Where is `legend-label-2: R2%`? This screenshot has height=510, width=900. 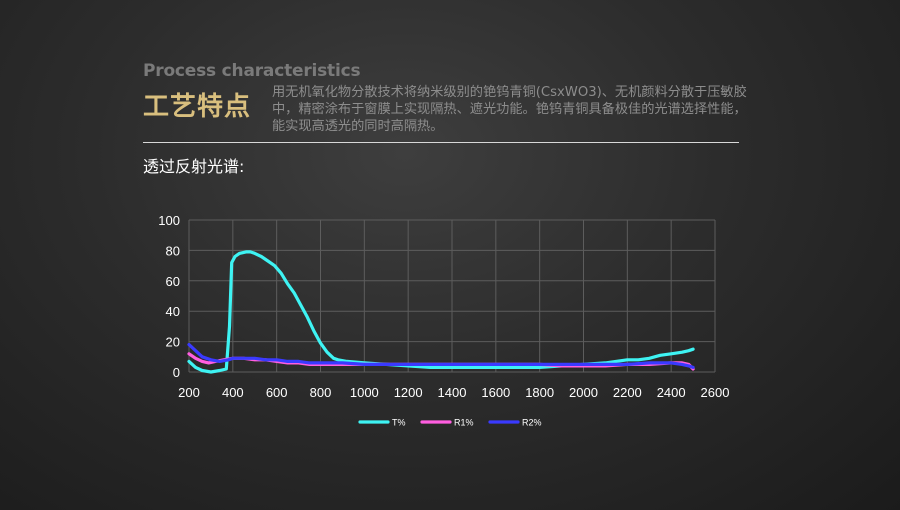 legend-label-2: R2% is located at coordinates (532, 423).